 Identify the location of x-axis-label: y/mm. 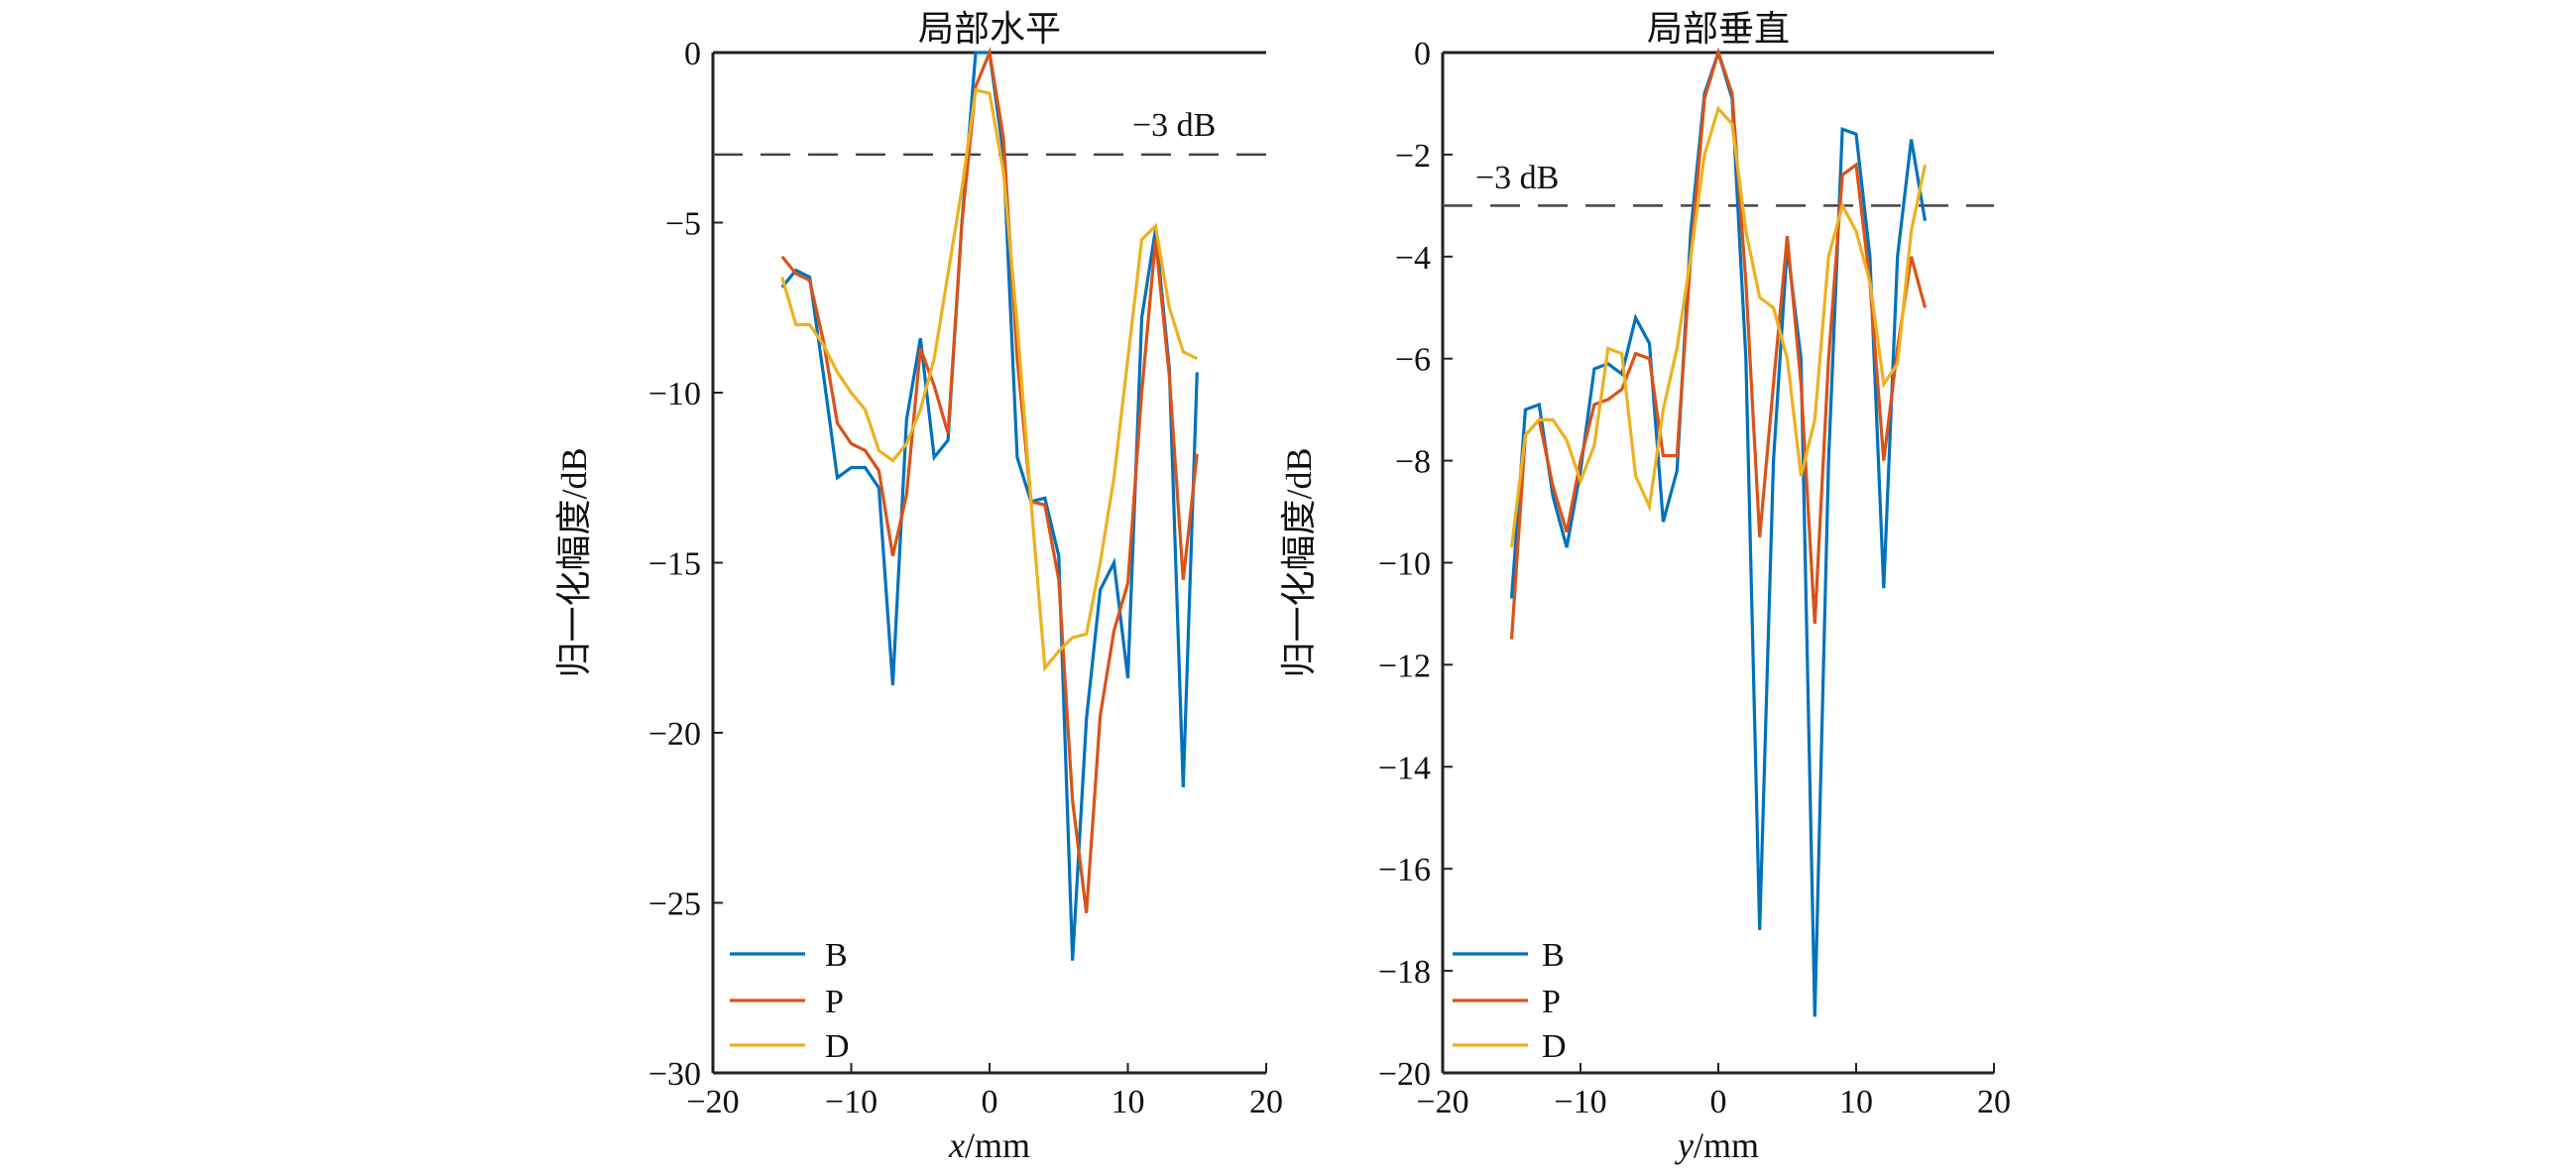
(1717, 1145).